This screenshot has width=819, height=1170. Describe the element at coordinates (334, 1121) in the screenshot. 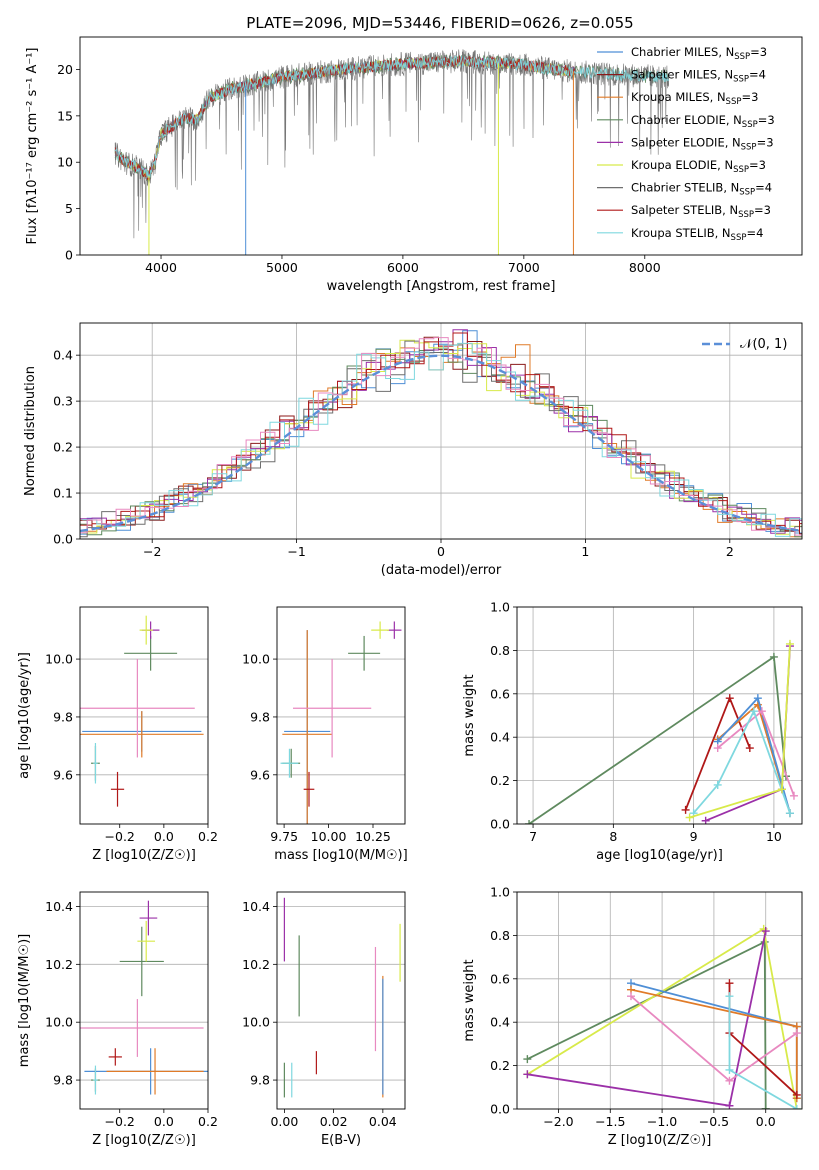

I see `x-tick-label: 0.02` at that location.